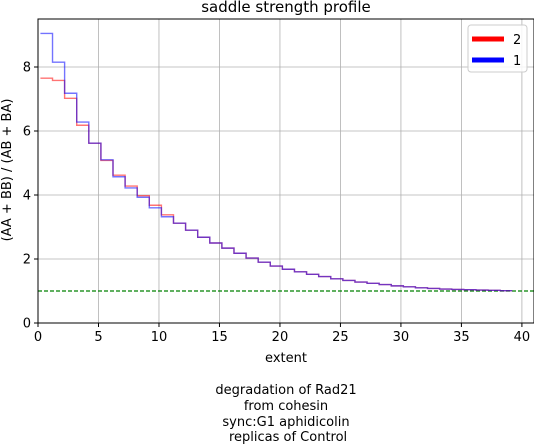 Image resolution: width=534 pixels, height=447 pixels. Describe the element at coordinates (38, 337) in the screenshot. I see `x-tick-label: 0` at that location.